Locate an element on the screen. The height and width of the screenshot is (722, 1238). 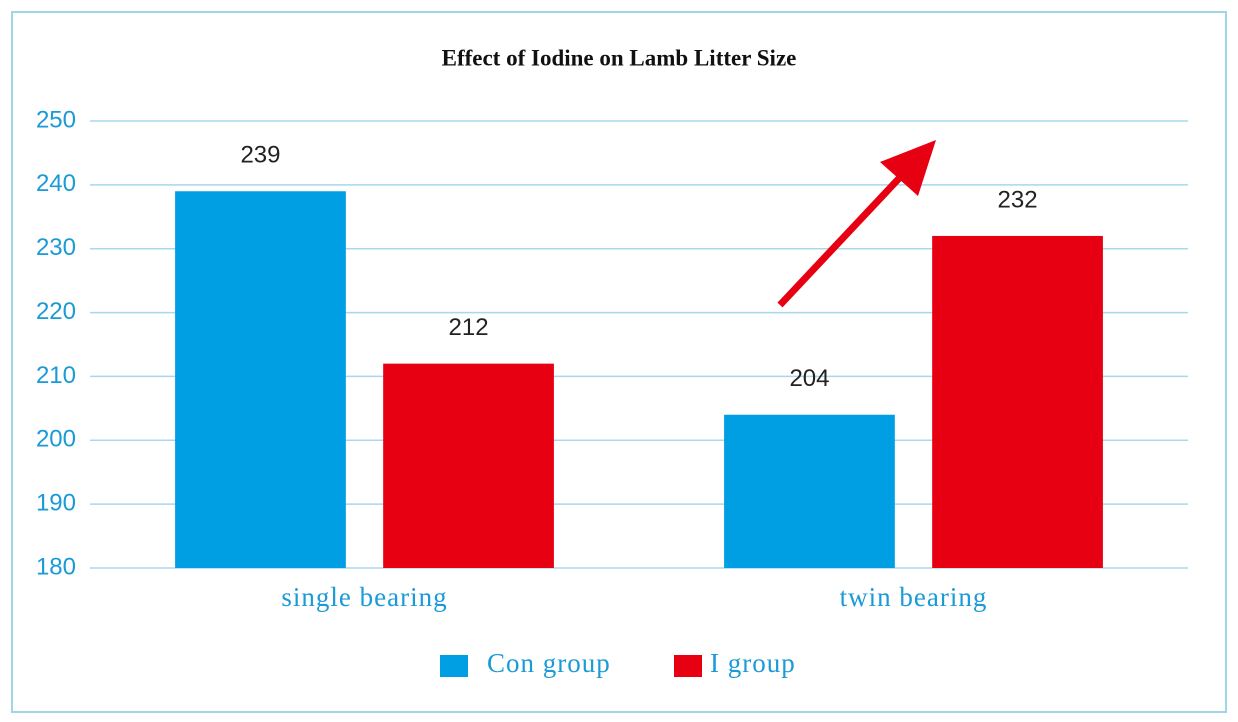
legend-label: Con group is located at coordinates (549, 663).